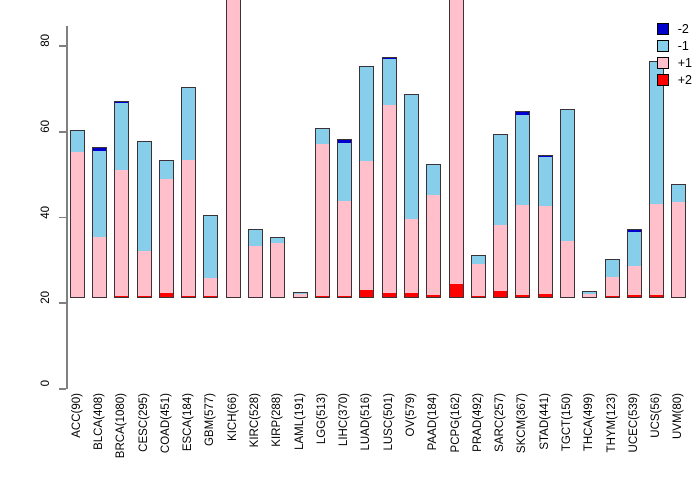  I want to click on bar-ucec539, so click(634, 263).